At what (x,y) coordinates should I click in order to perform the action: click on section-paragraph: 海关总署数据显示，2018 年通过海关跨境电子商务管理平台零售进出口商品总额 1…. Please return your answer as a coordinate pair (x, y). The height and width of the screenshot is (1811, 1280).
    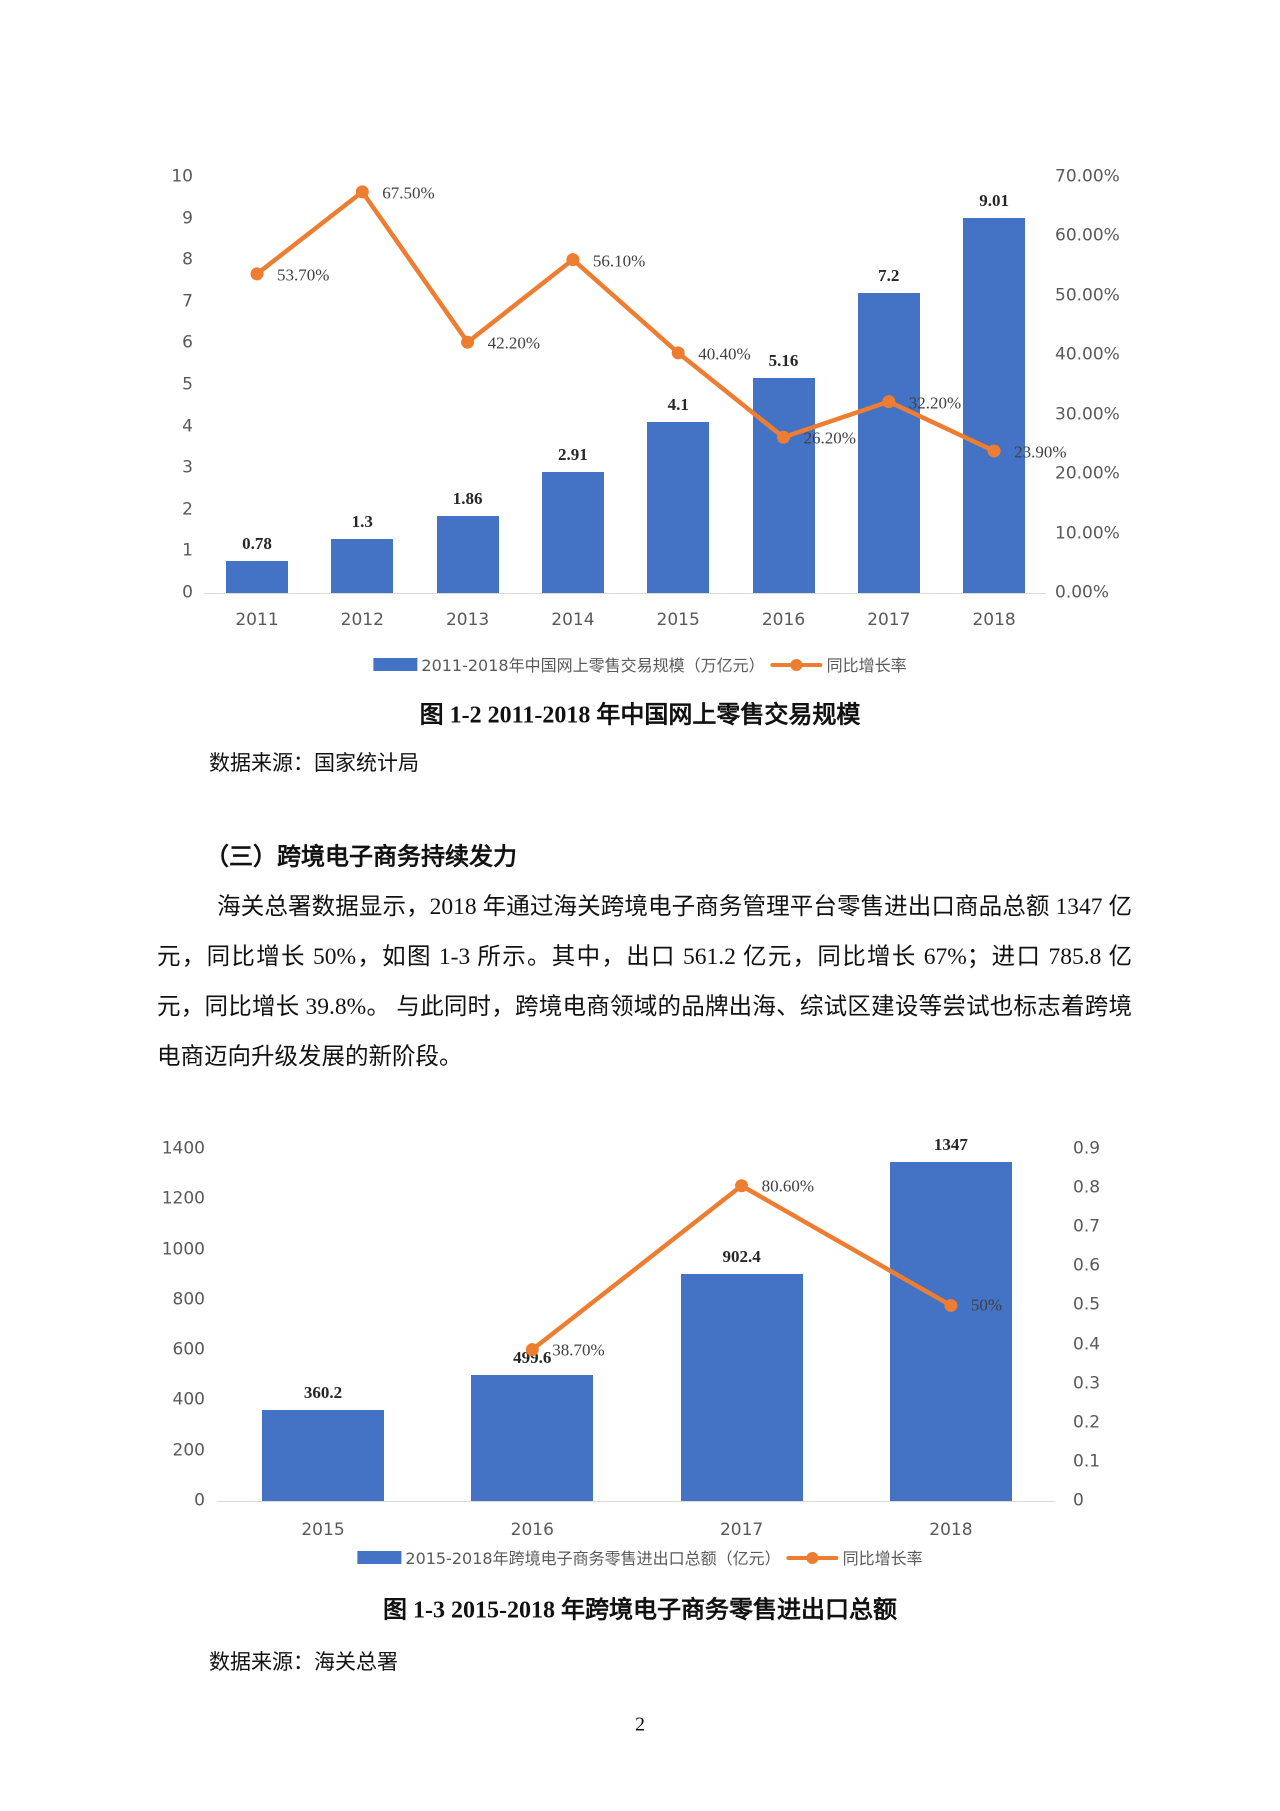
    Looking at the image, I should click on (644, 982).